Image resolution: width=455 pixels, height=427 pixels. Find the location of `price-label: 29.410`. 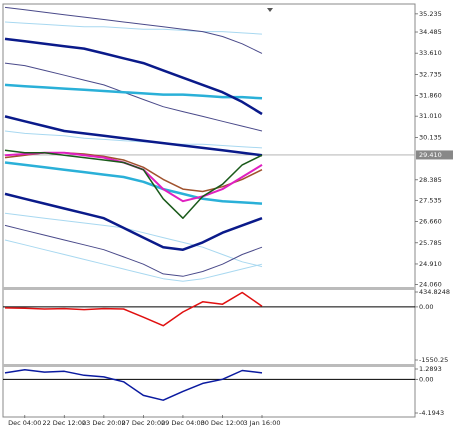

price-label: 29.410 is located at coordinates (430, 155).